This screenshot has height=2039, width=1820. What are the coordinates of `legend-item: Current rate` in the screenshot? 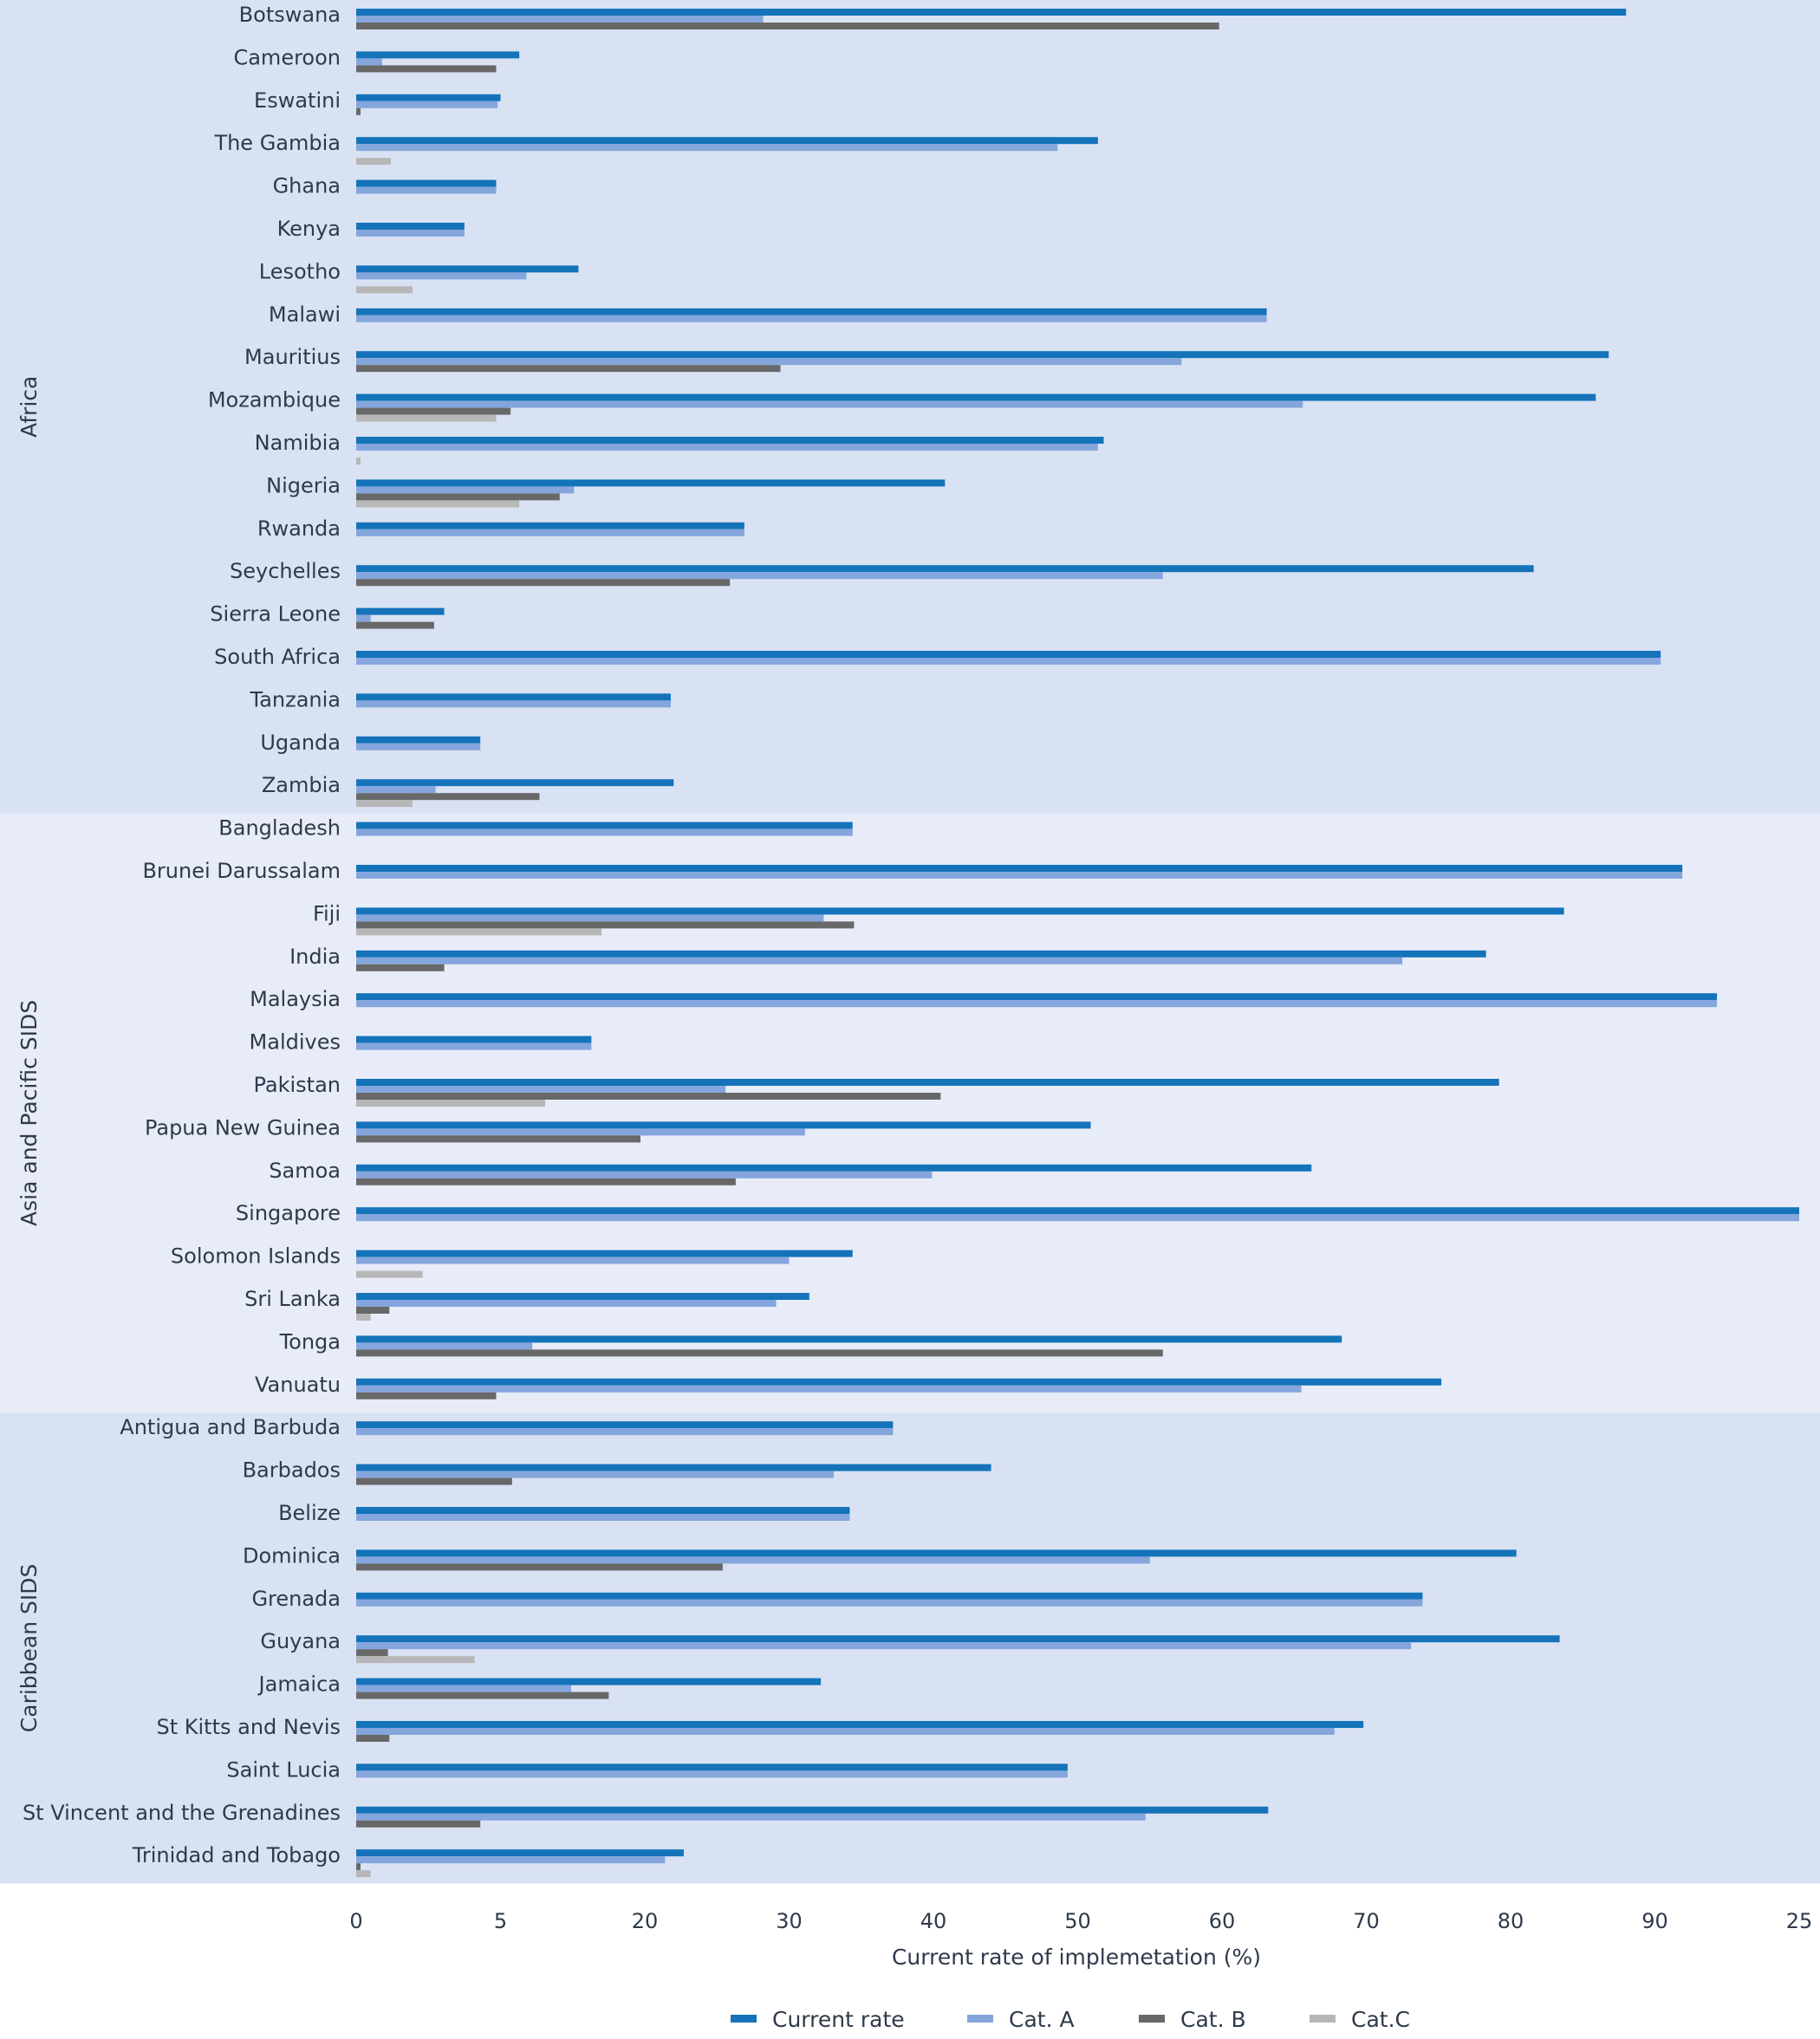 It's located at (818, 2019).